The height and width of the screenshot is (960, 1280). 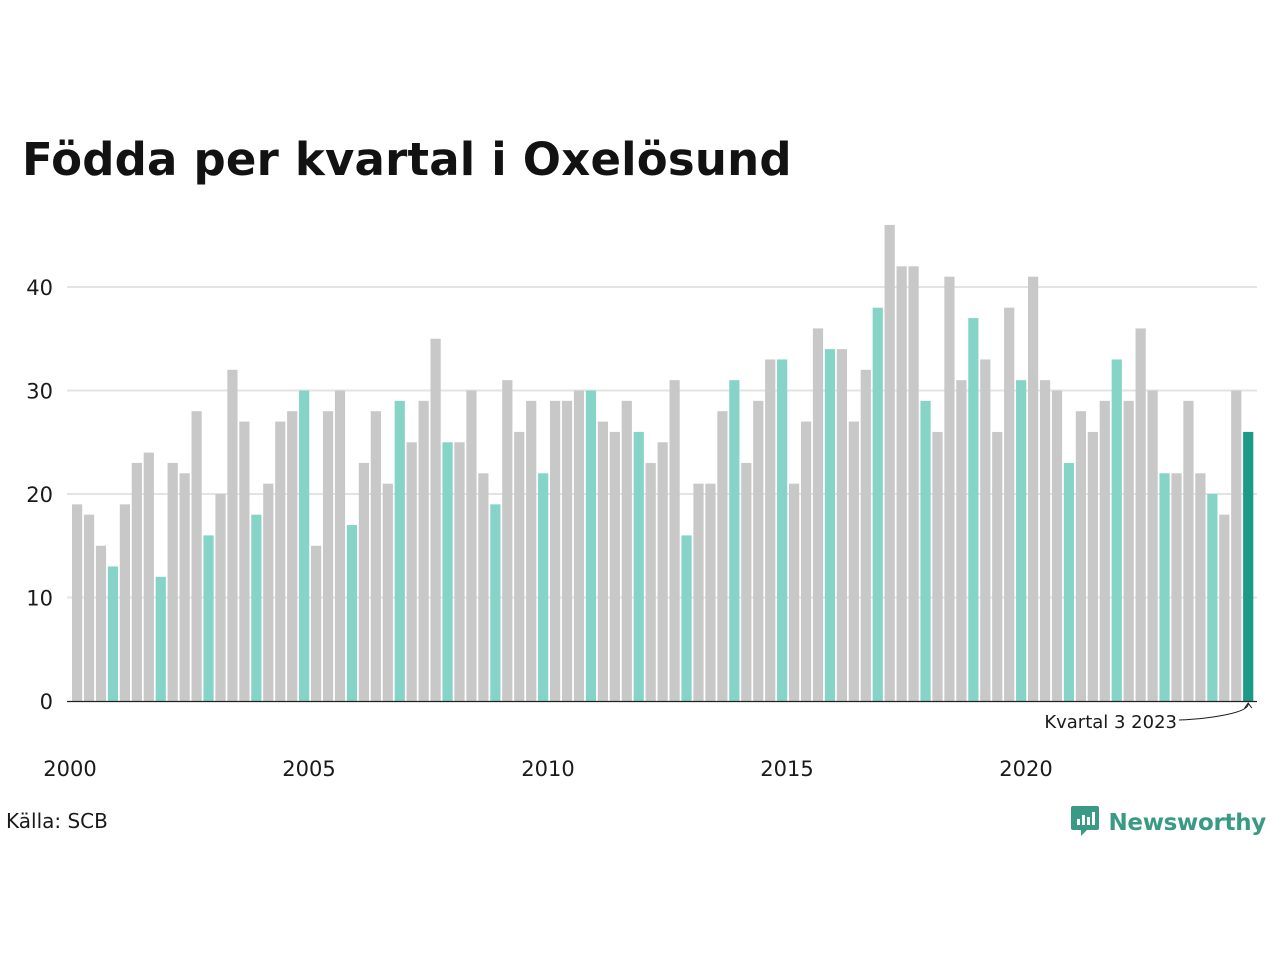 What do you see at coordinates (57, 821) in the screenshot?
I see `source-label: Källa: SCB` at bounding box center [57, 821].